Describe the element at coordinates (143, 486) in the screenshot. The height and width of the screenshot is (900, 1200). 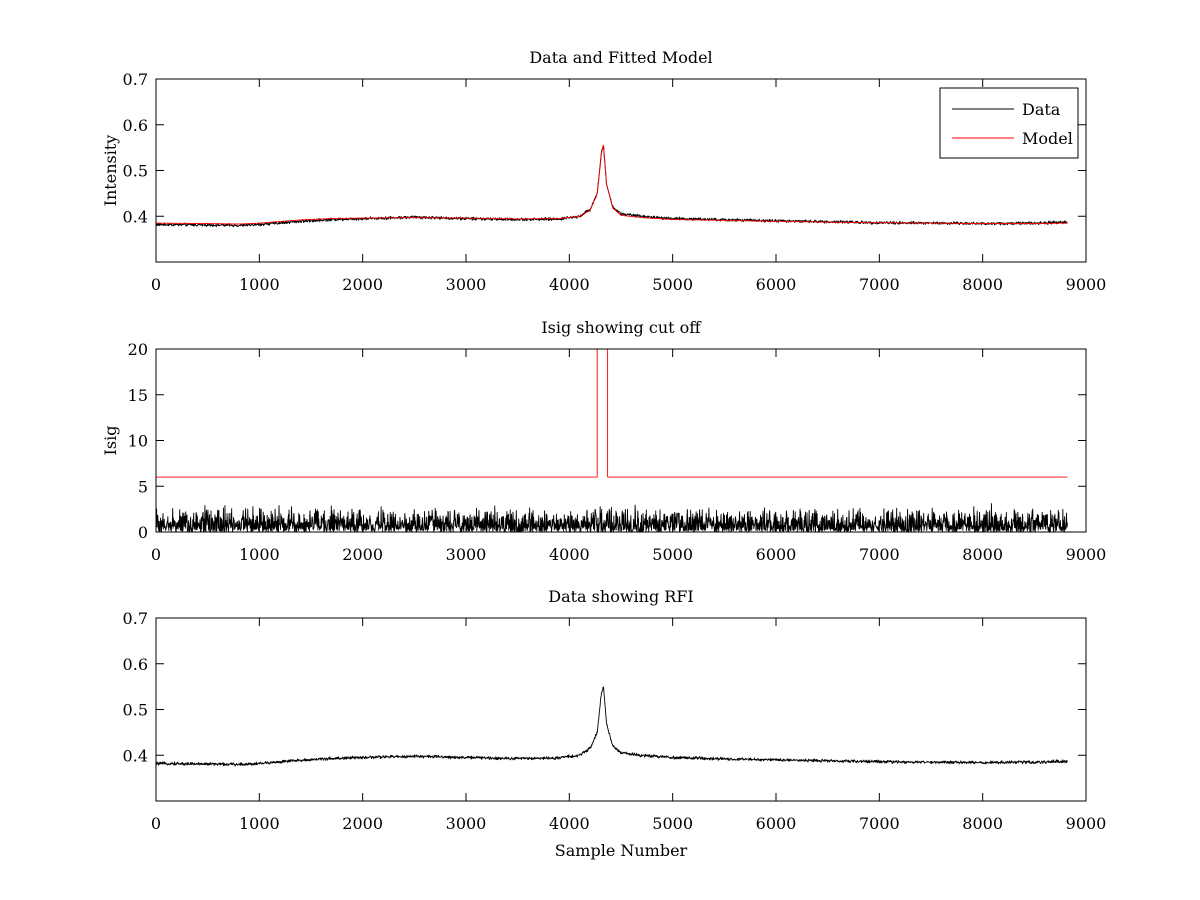
I see `y-tick-label: 5` at that location.